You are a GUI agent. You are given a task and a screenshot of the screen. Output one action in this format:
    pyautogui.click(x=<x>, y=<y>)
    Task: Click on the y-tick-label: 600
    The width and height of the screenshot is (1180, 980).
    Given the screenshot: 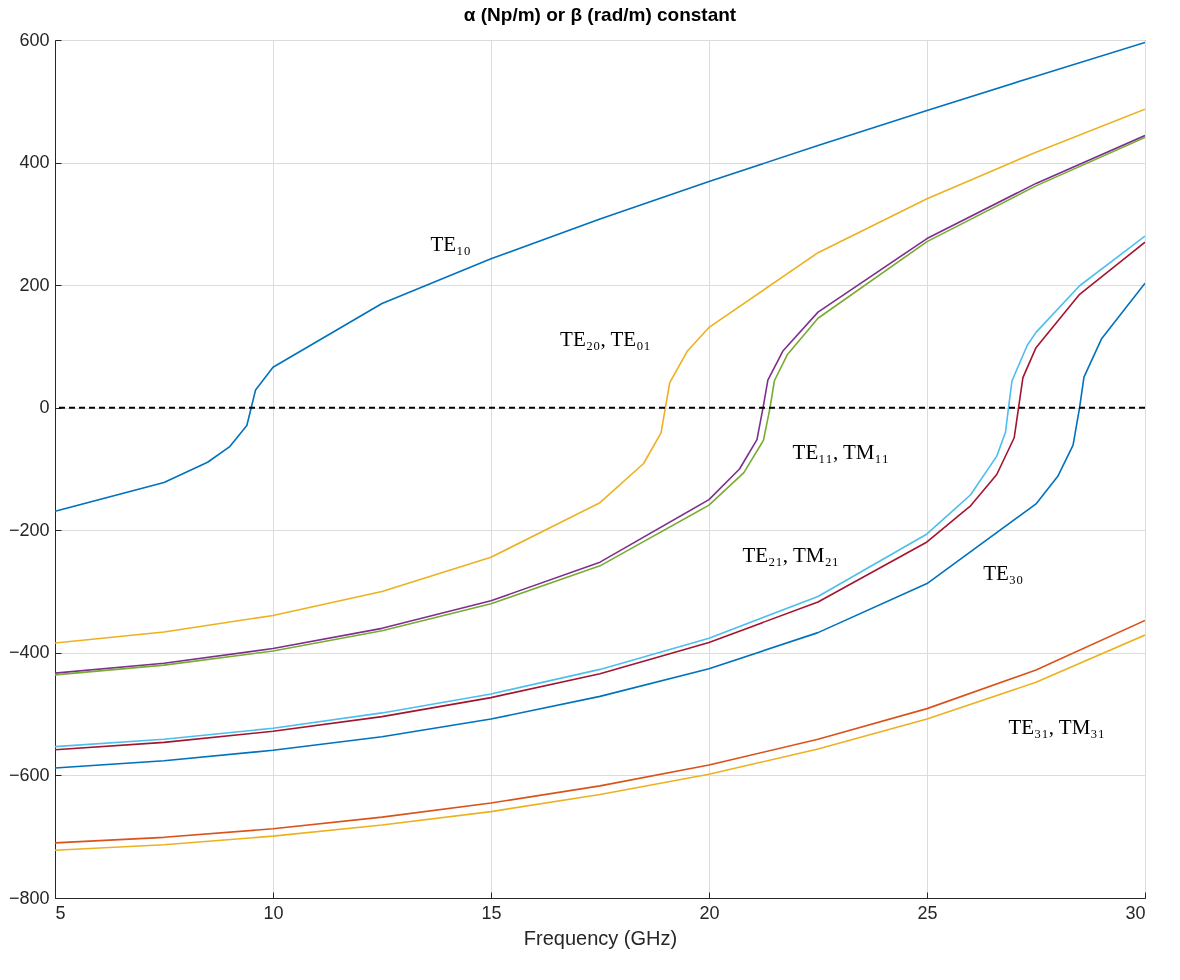 What is the action you would take?
    pyautogui.click(x=34, y=39)
    